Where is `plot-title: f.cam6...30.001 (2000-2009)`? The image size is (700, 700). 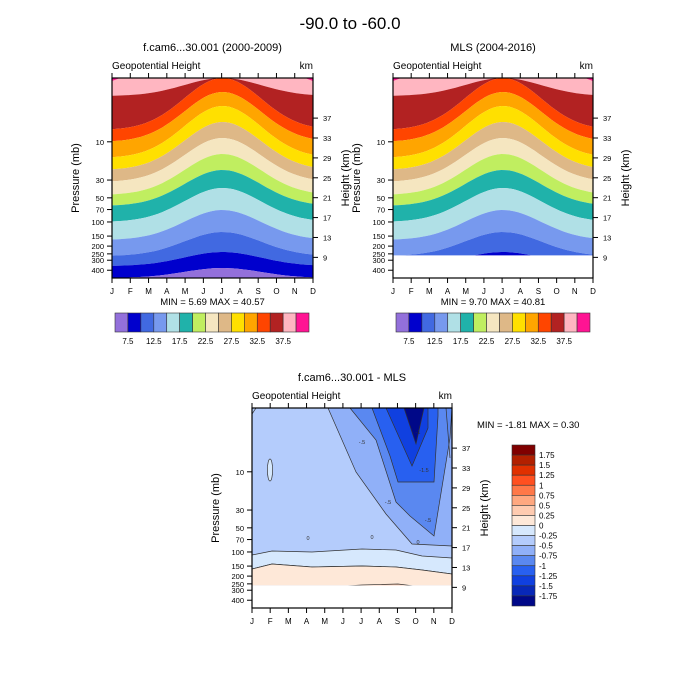 plot-title: f.cam6...30.001 (2000-2009) is located at coordinates (212, 48).